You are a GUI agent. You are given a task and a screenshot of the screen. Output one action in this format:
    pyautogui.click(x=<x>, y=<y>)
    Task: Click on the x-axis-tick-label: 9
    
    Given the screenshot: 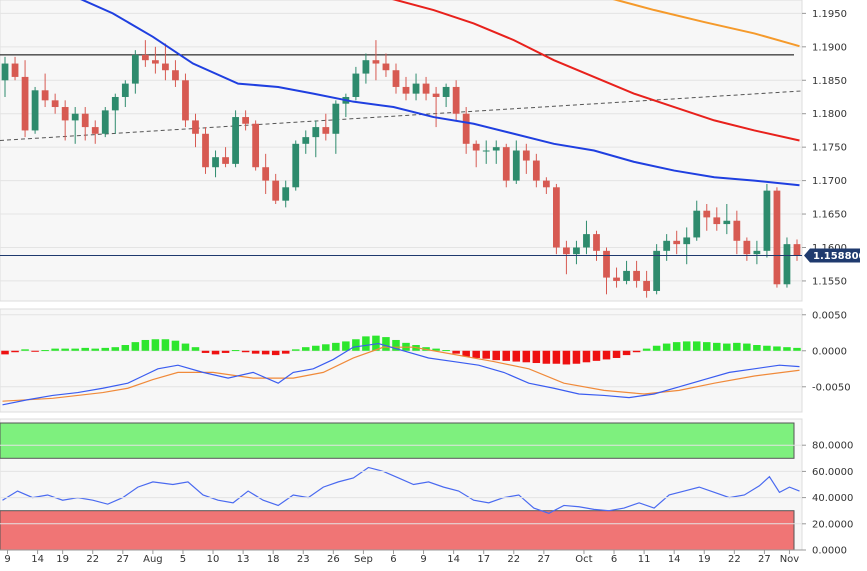 What is the action you would take?
    pyautogui.click(x=423, y=559)
    